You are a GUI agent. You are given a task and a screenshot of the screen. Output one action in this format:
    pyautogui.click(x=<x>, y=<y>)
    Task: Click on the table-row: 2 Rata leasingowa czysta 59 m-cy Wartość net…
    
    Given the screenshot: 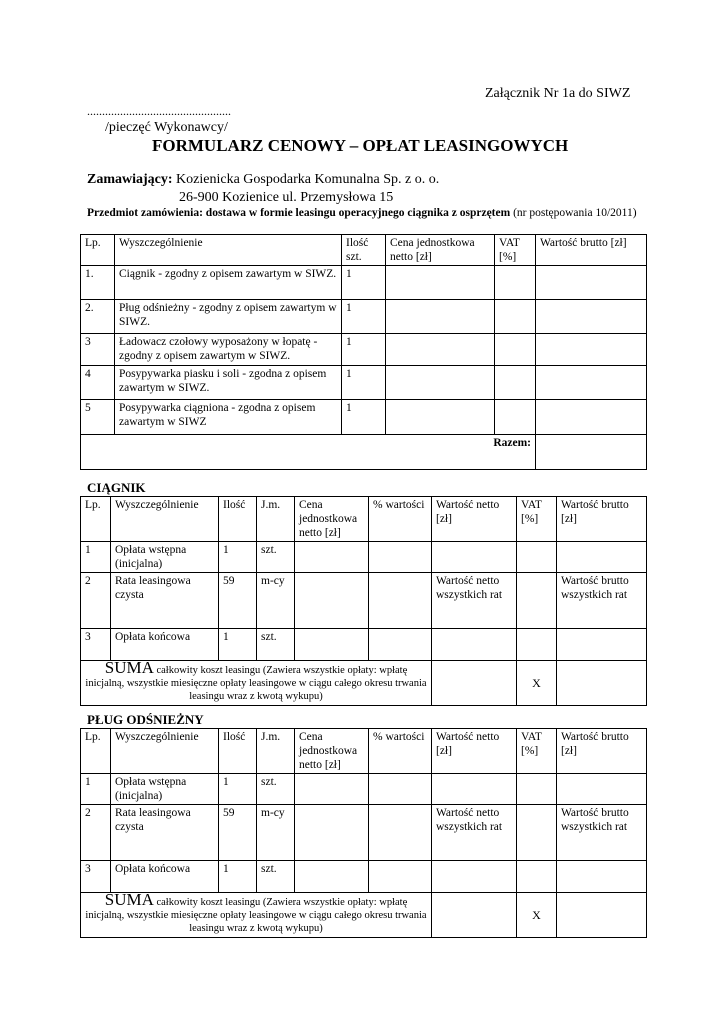 What is the action you would take?
    pyautogui.click(x=363, y=832)
    